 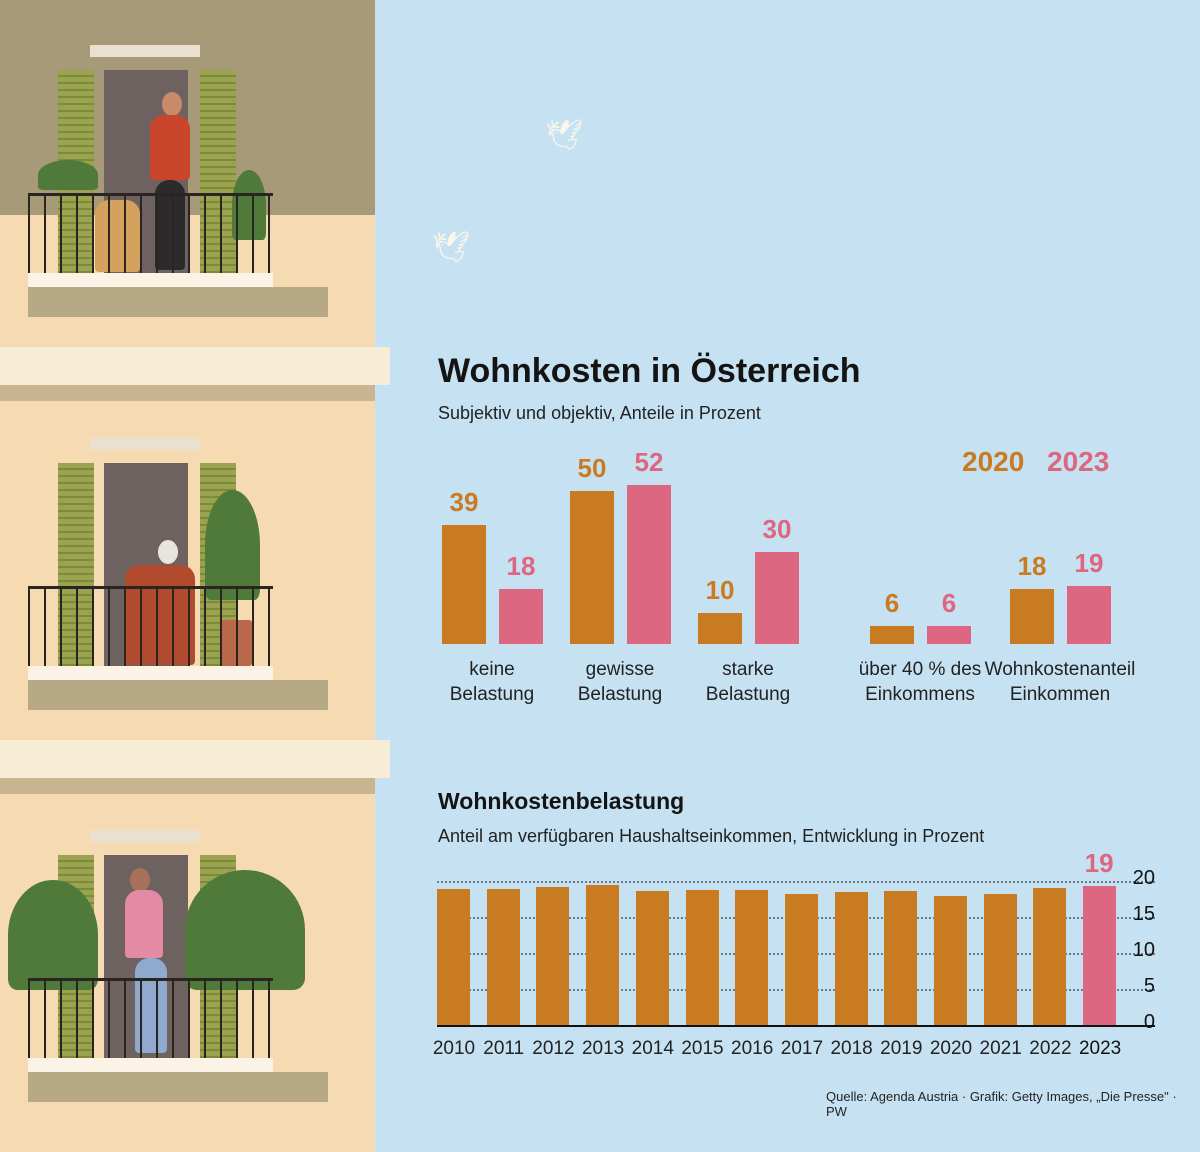 What do you see at coordinates (851, 958) in the screenshot?
I see `bar-2018` at bounding box center [851, 958].